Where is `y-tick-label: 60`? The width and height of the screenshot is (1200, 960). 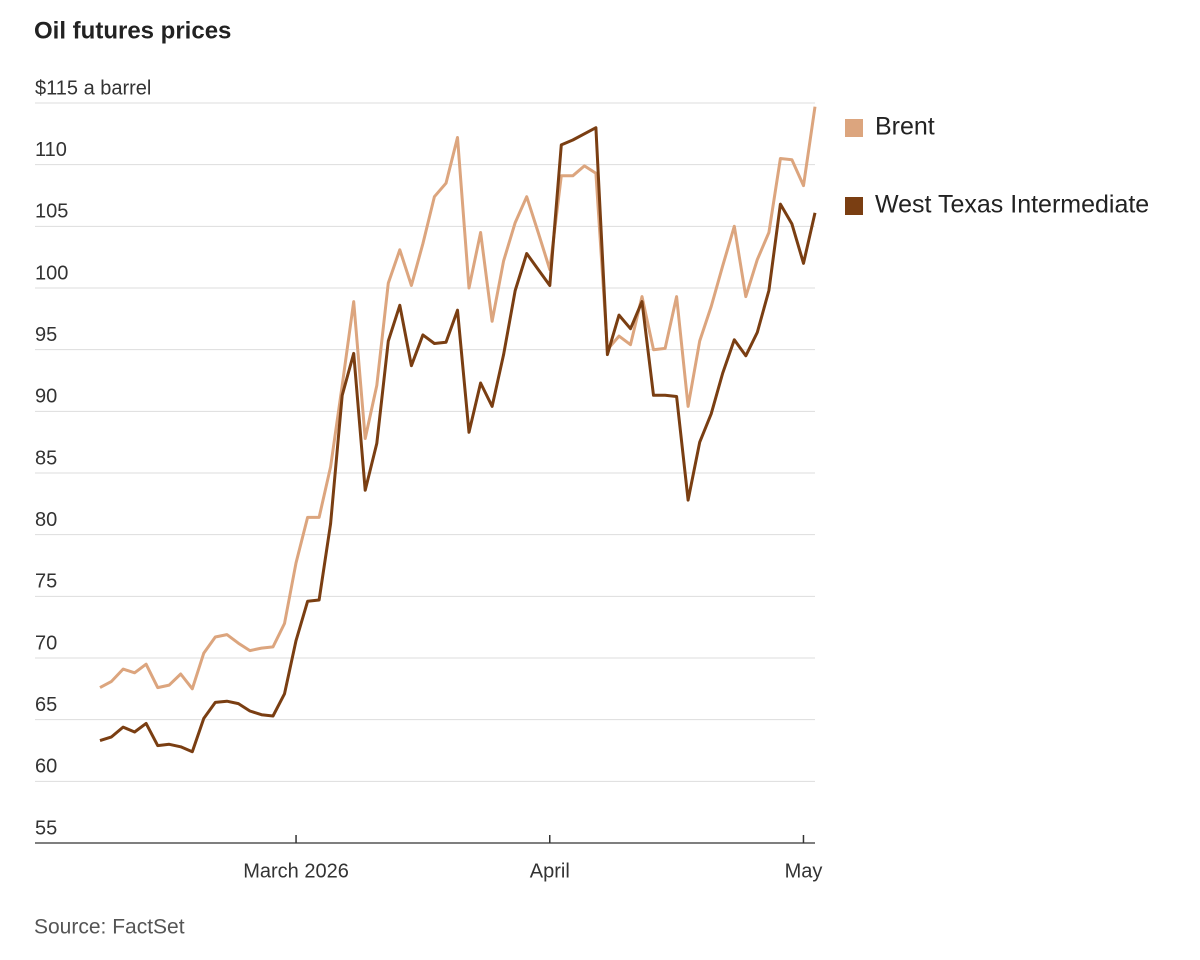 y-tick-label: 60 is located at coordinates (46, 767).